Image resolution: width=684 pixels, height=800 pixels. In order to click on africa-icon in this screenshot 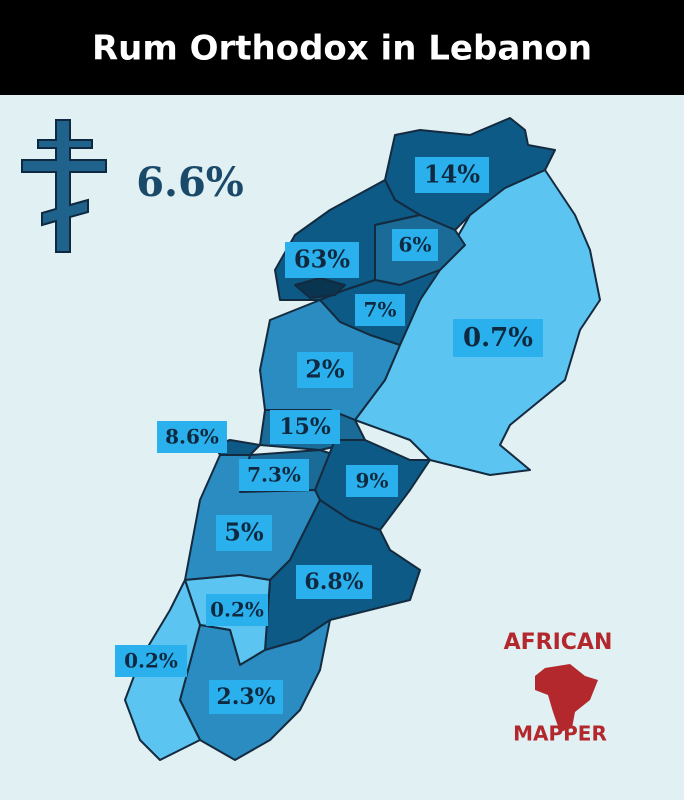, I will do `click(566, 698)`.